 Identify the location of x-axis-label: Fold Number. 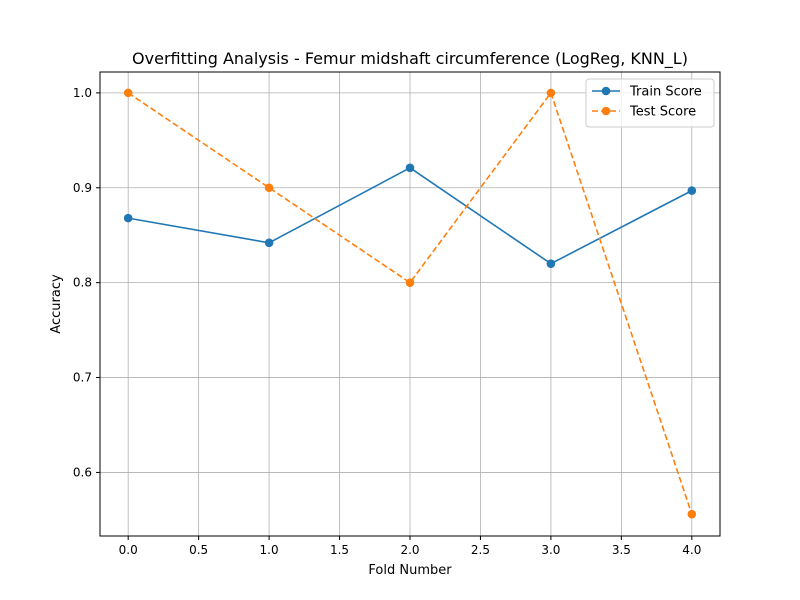
(410, 570).